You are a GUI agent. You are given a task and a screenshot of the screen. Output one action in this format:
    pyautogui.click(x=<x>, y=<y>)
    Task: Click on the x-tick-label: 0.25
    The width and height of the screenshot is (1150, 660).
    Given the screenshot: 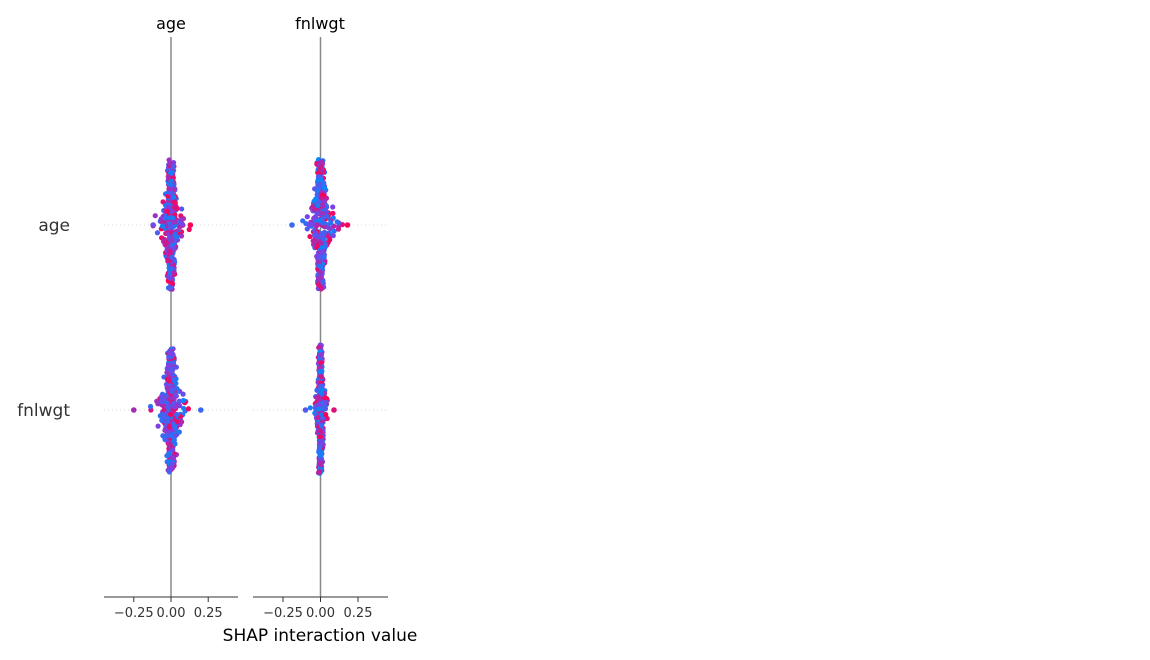 What is the action you would take?
    pyautogui.click(x=208, y=613)
    